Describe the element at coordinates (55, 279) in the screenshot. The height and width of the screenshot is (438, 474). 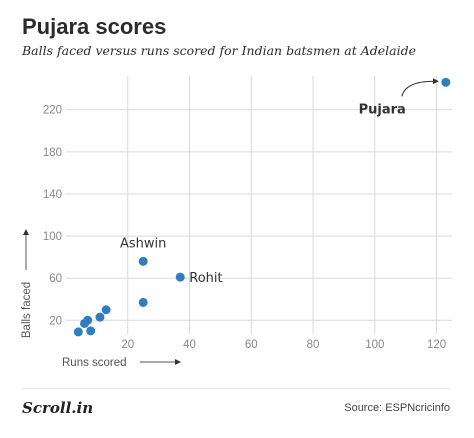
I see `y-tick-label: 60` at that location.